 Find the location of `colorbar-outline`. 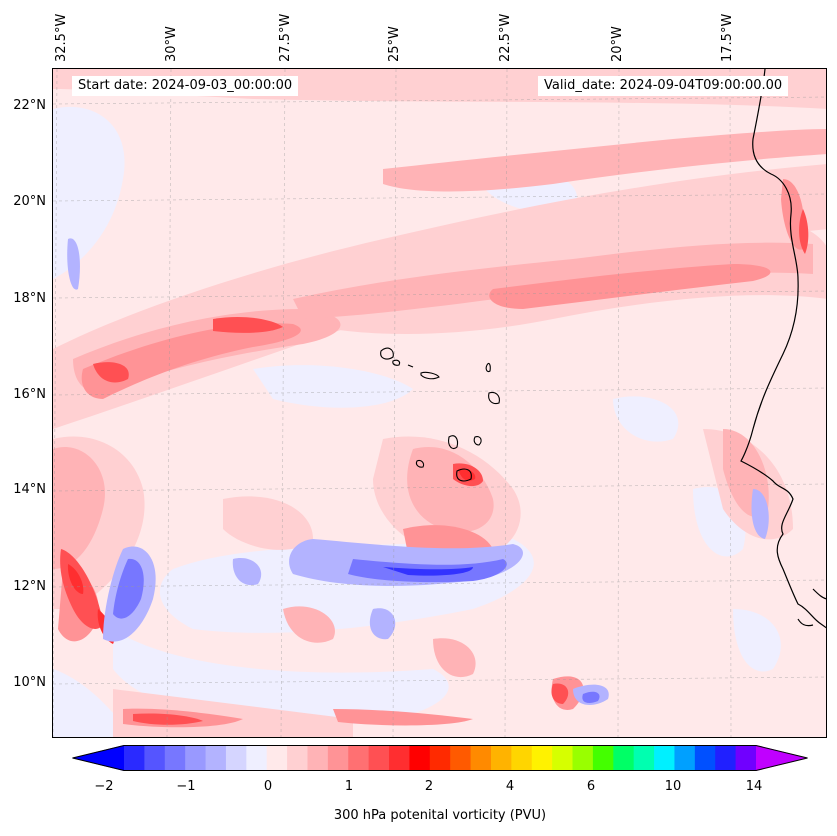

colorbar-outline is located at coordinates (440, 758).